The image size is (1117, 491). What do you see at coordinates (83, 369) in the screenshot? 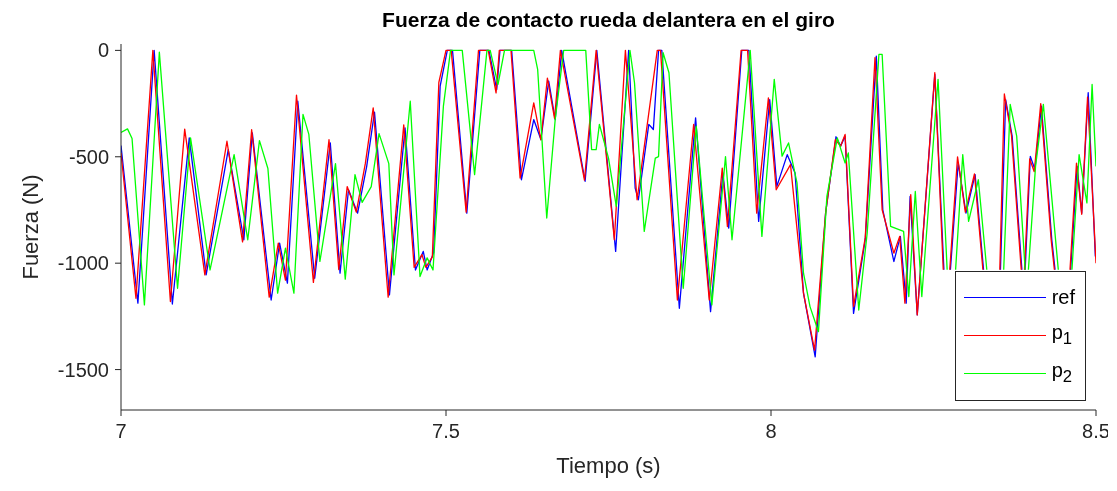
I see `y-tick-label: -1500` at bounding box center [83, 369].